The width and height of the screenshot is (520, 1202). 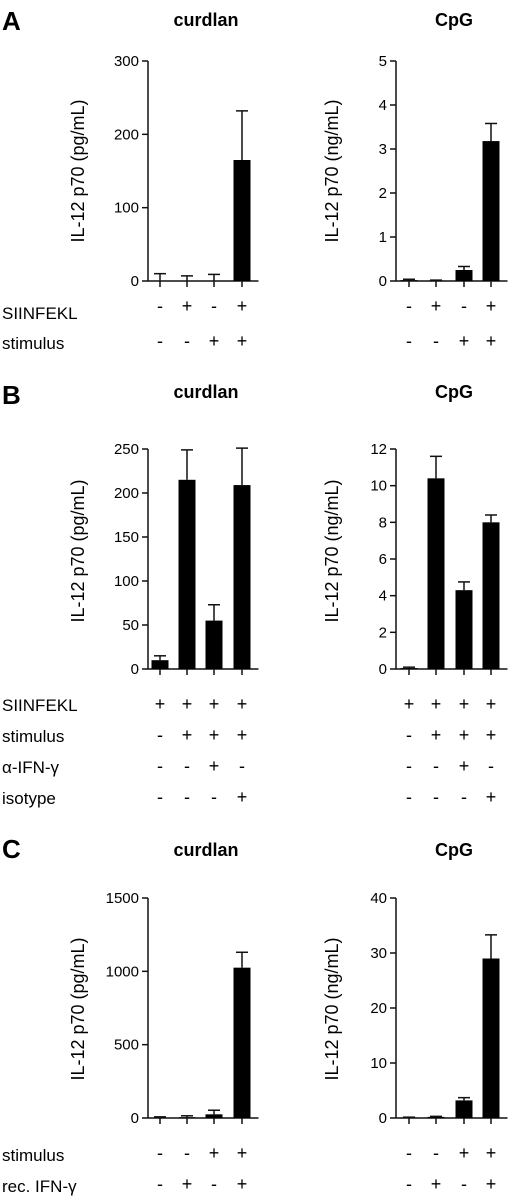 What do you see at coordinates (126, 61) in the screenshot?
I see `y-tick-label: 300` at bounding box center [126, 61].